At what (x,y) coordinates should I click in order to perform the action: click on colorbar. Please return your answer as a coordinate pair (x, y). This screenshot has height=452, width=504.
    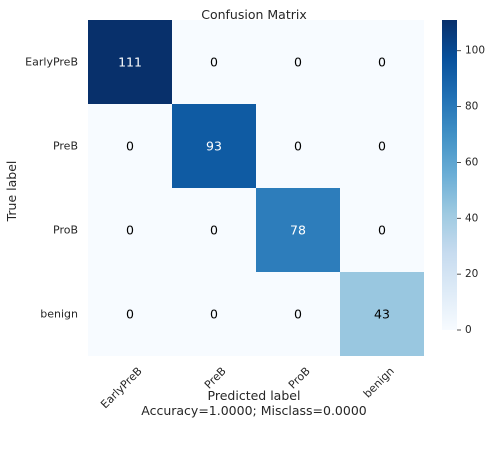
    Looking at the image, I should click on (449, 175).